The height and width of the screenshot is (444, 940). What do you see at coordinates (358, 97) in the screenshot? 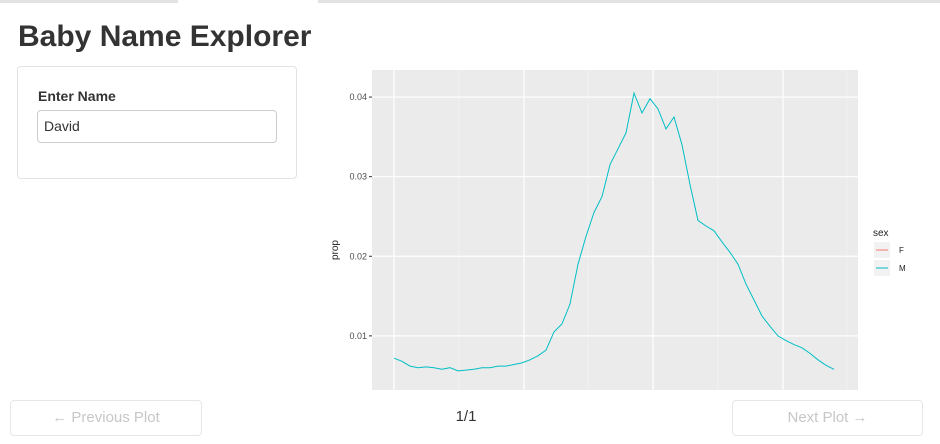
I see `y-tick-label: 0.04` at bounding box center [358, 97].